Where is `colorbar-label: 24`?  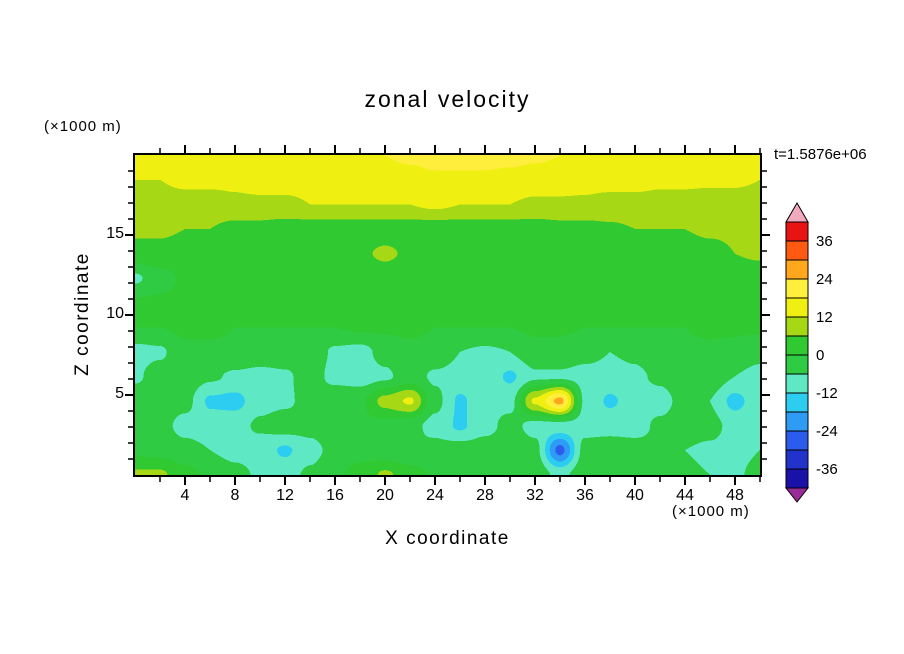
colorbar-label: 24 is located at coordinates (824, 279).